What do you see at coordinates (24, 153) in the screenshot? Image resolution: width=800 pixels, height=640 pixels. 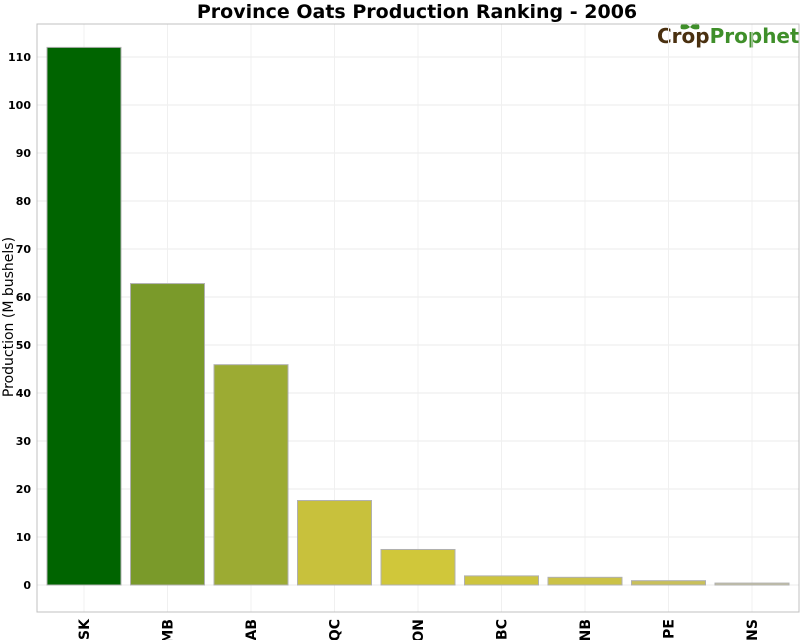 I see `y-tick-label: 90` at bounding box center [24, 153].